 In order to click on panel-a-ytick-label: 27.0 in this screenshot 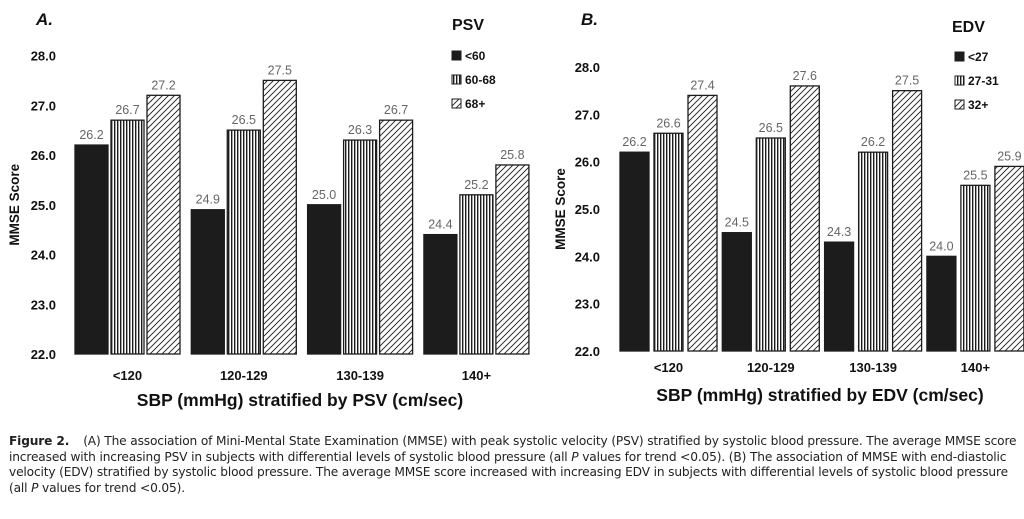, I will do `click(43, 105)`.